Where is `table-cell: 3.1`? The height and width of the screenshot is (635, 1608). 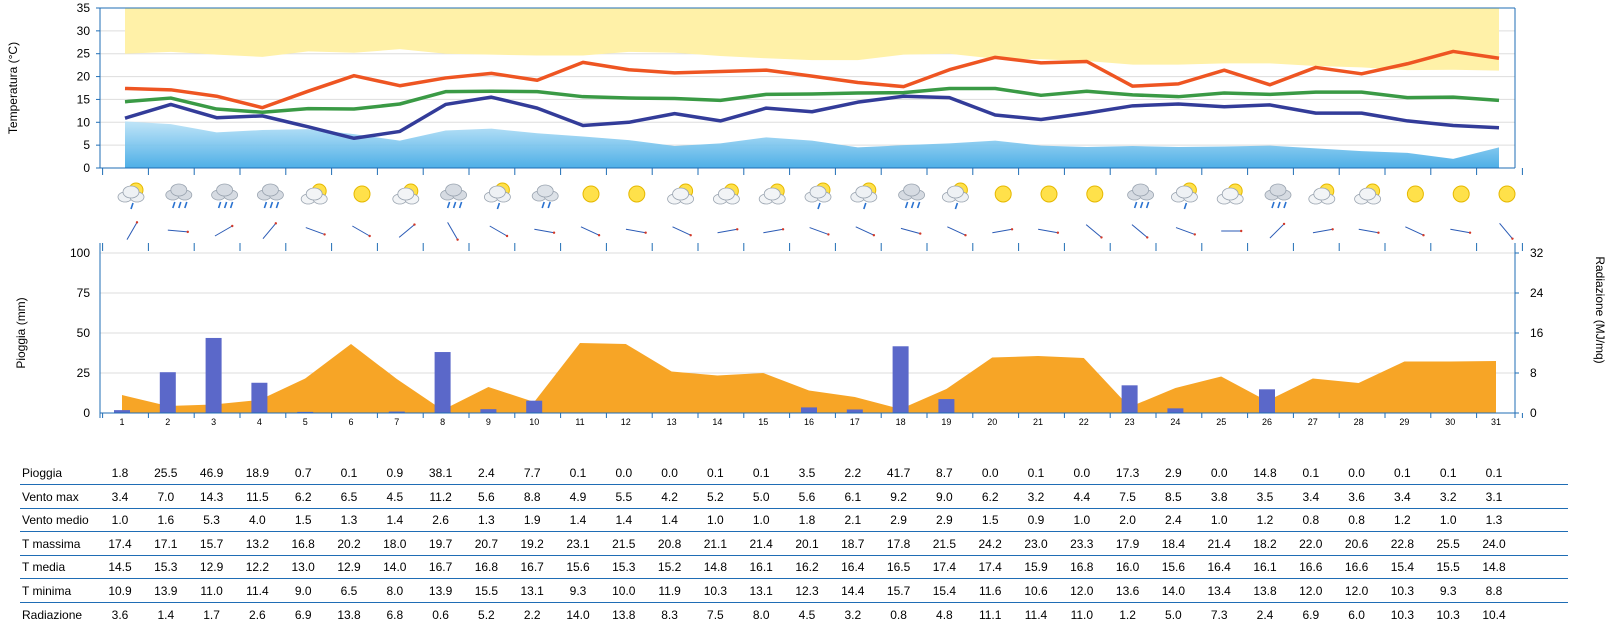 table-cell: 3.1 is located at coordinates (1494, 496).